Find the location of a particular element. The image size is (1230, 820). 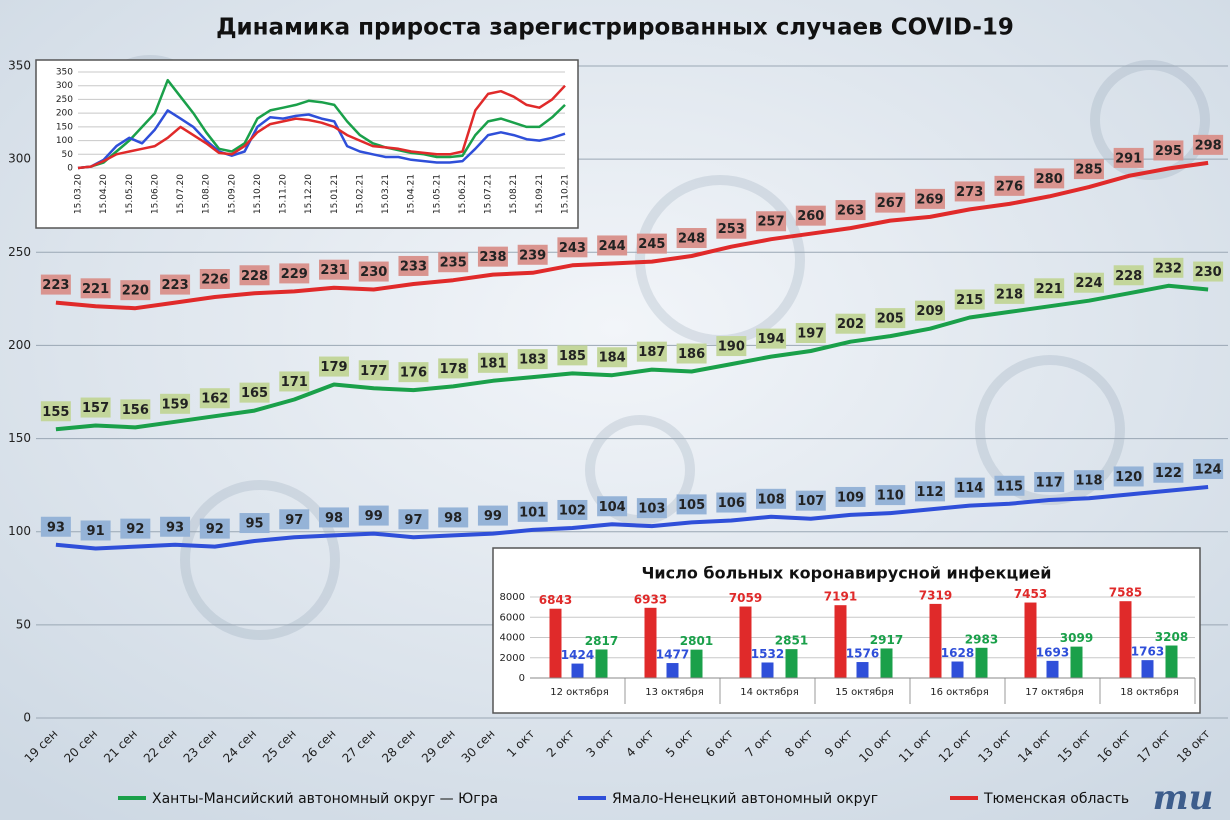

x-tick-label: 15.08.20 is located at coordinates (207, 194).